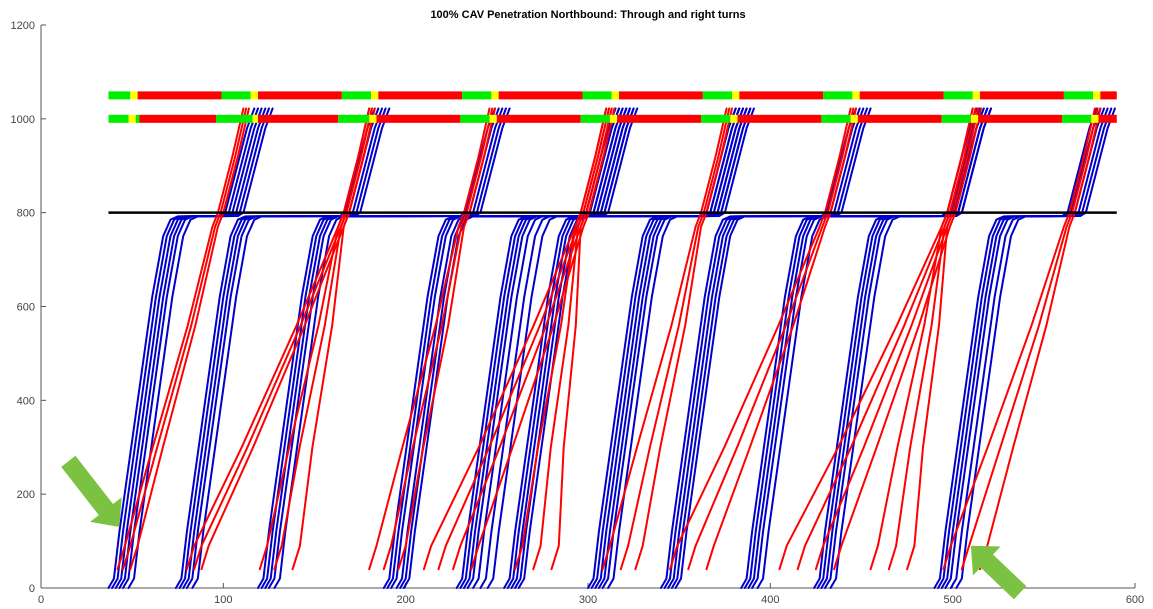 The image size is (1153, 609). I want to click on y-tick-label: 600, so click(26, 308).